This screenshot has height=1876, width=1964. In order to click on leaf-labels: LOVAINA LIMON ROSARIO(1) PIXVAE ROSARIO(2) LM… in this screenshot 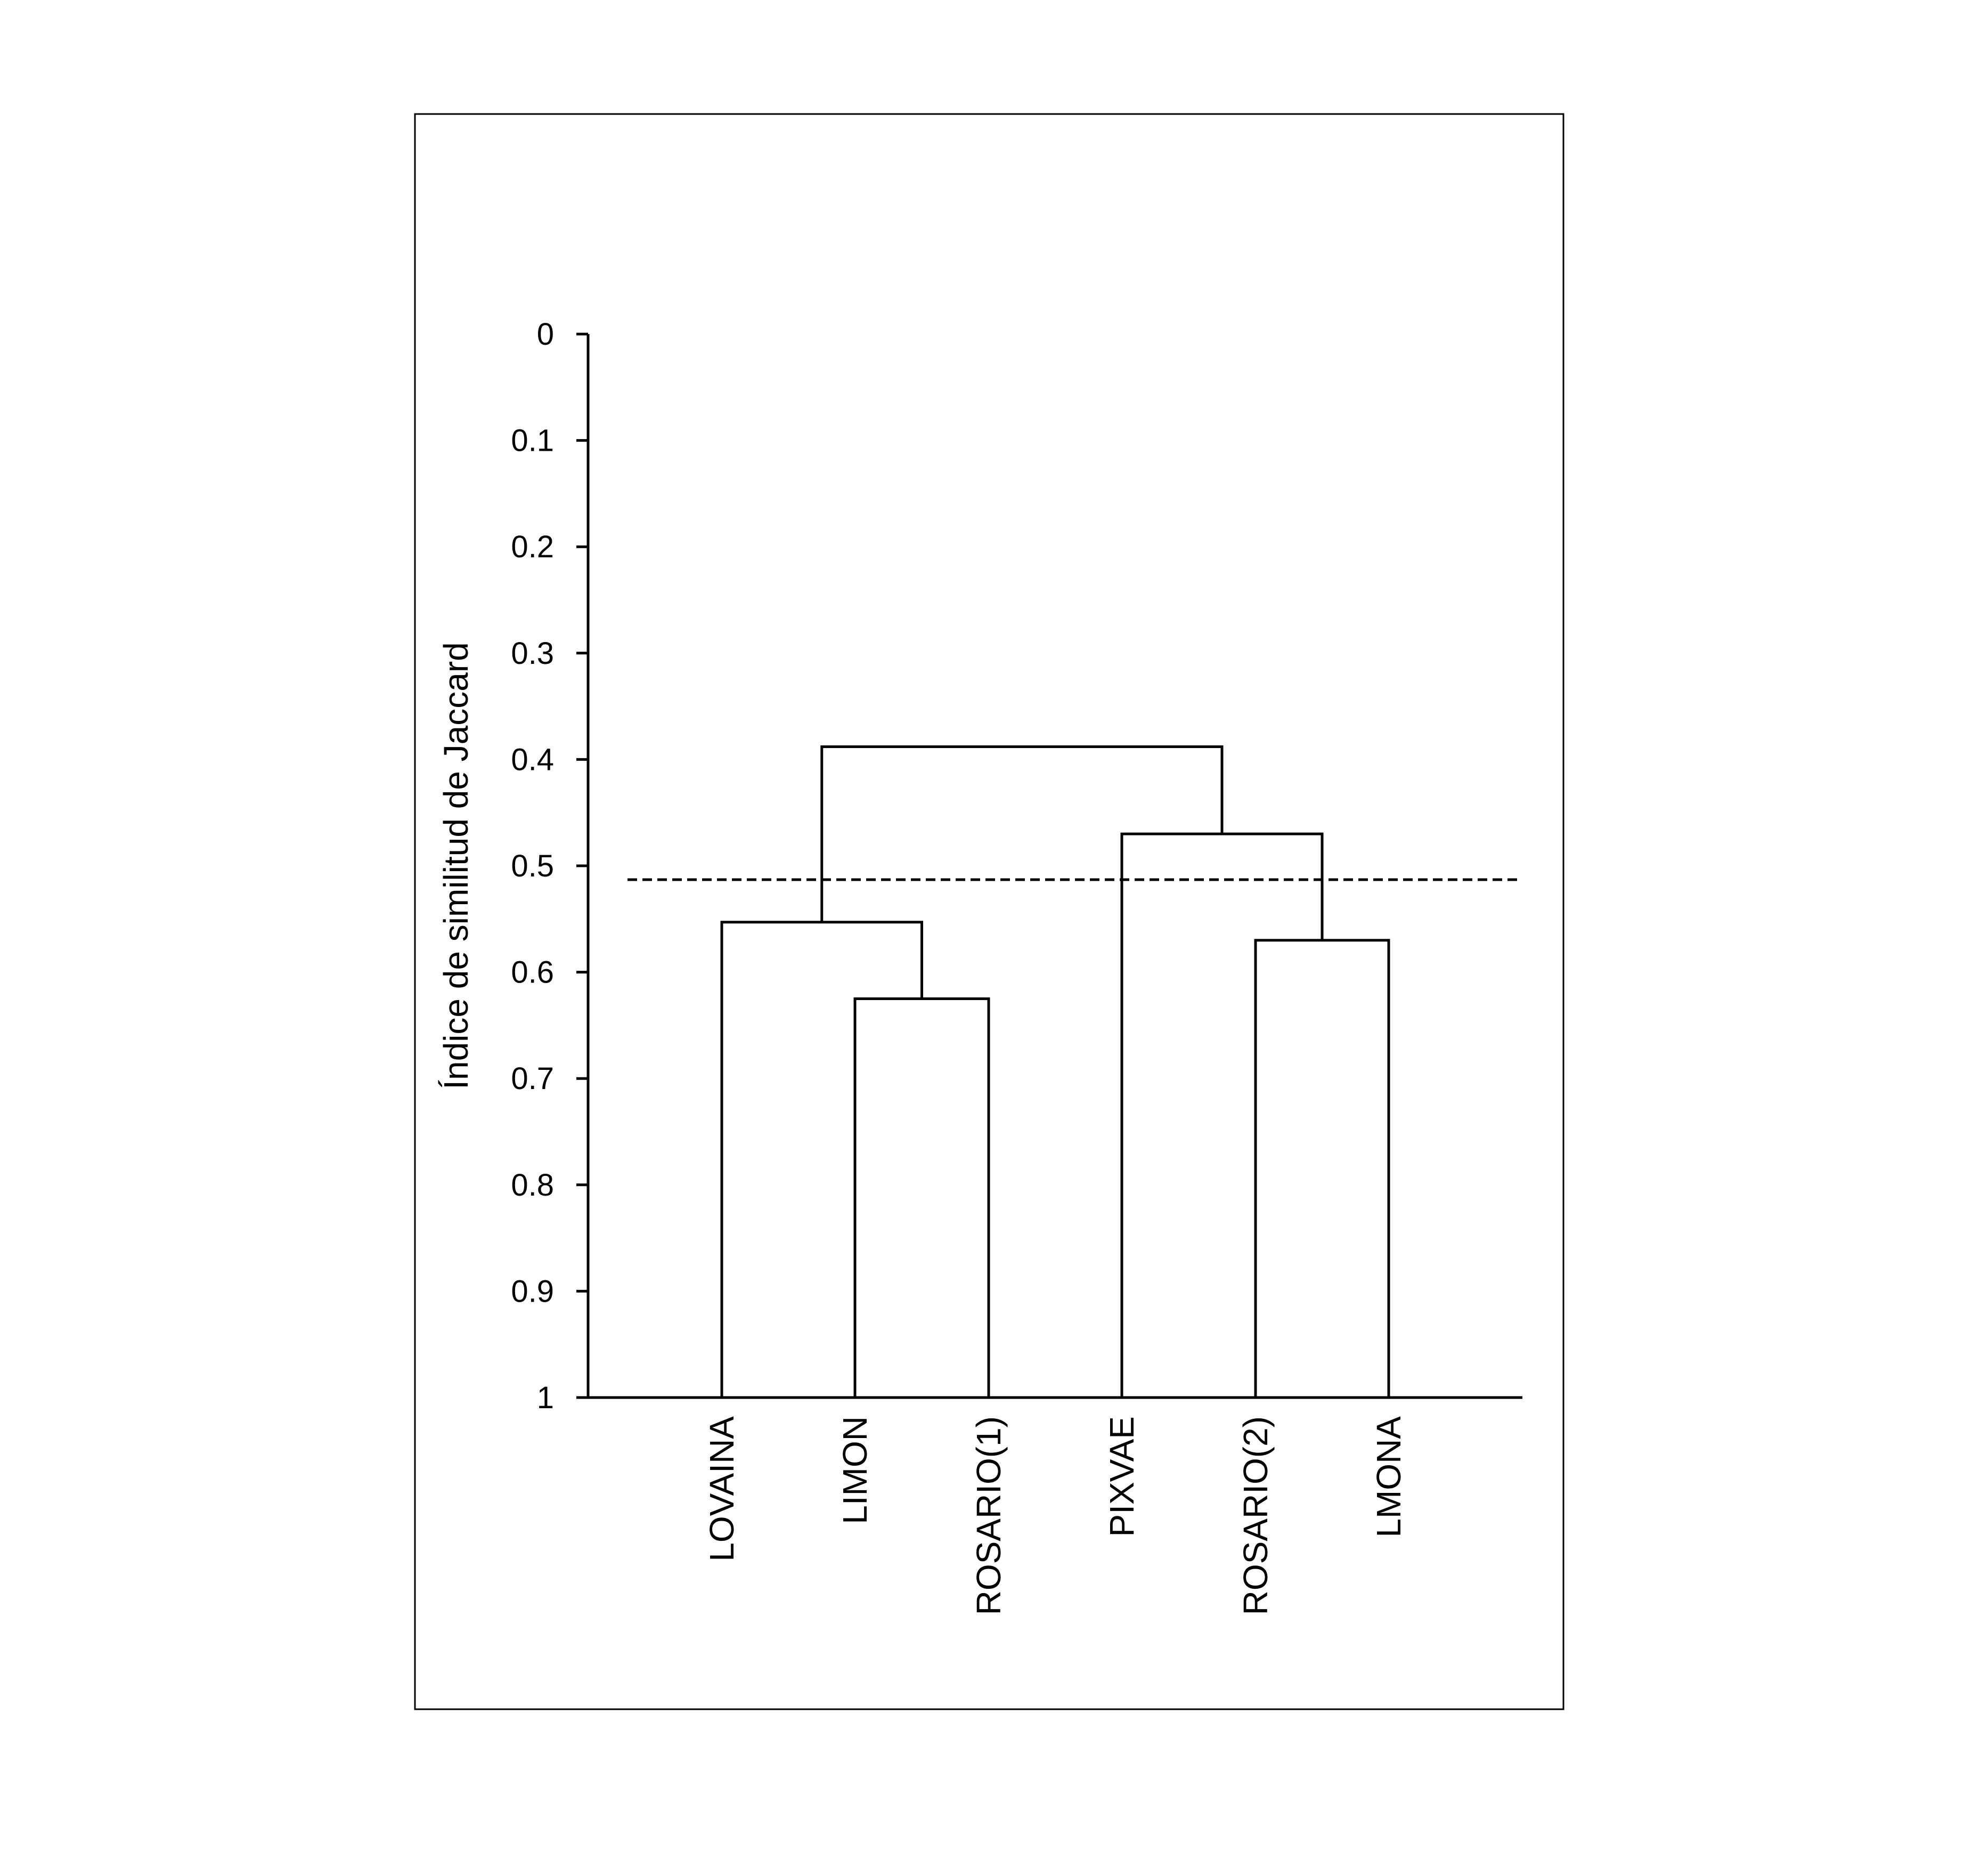, I will do `click(1055, 1515)`.